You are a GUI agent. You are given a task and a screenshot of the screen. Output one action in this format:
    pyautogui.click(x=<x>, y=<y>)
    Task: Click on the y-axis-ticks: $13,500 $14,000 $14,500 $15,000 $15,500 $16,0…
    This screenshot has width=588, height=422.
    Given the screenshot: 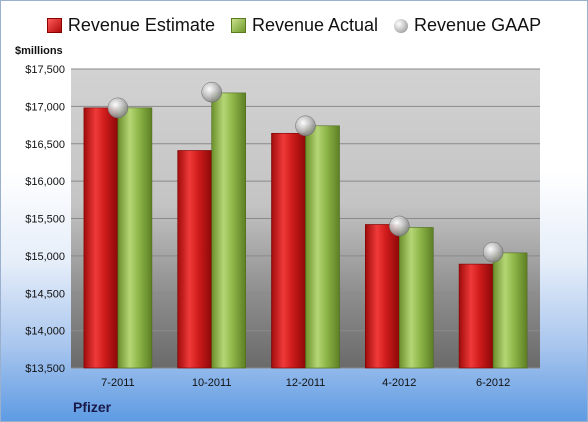 What is the action you would take?
    pyautogui.click(x=45, y=219)
    